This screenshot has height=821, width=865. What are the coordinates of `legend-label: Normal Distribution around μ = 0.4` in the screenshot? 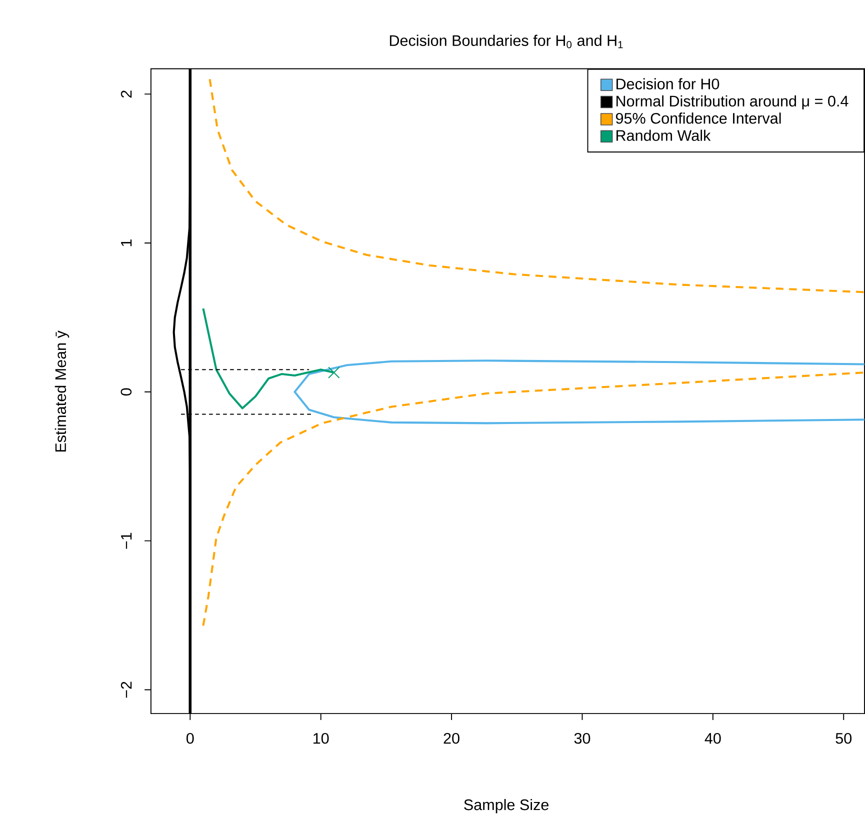 It's located at (732, 103).